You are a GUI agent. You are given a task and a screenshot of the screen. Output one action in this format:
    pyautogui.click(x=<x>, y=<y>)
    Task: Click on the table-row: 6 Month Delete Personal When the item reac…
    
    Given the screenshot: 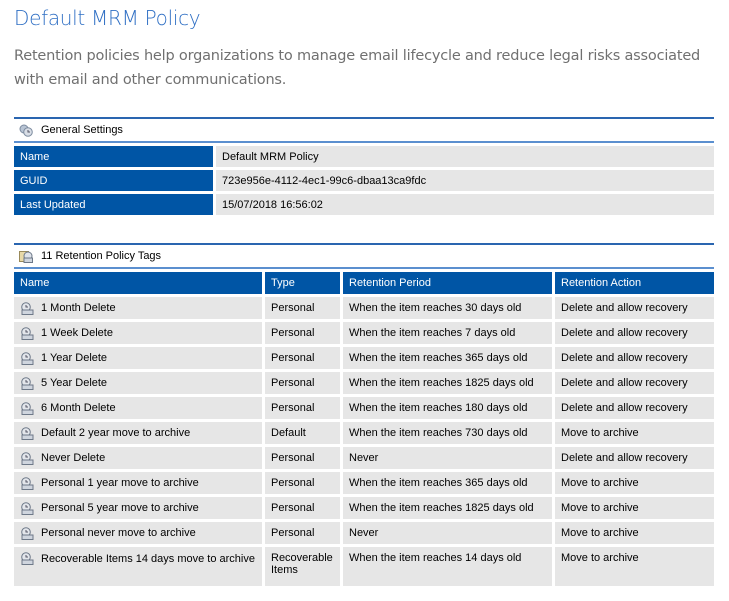 What is the action you would take?
    pyautogui.click(x=364, y=408)
    